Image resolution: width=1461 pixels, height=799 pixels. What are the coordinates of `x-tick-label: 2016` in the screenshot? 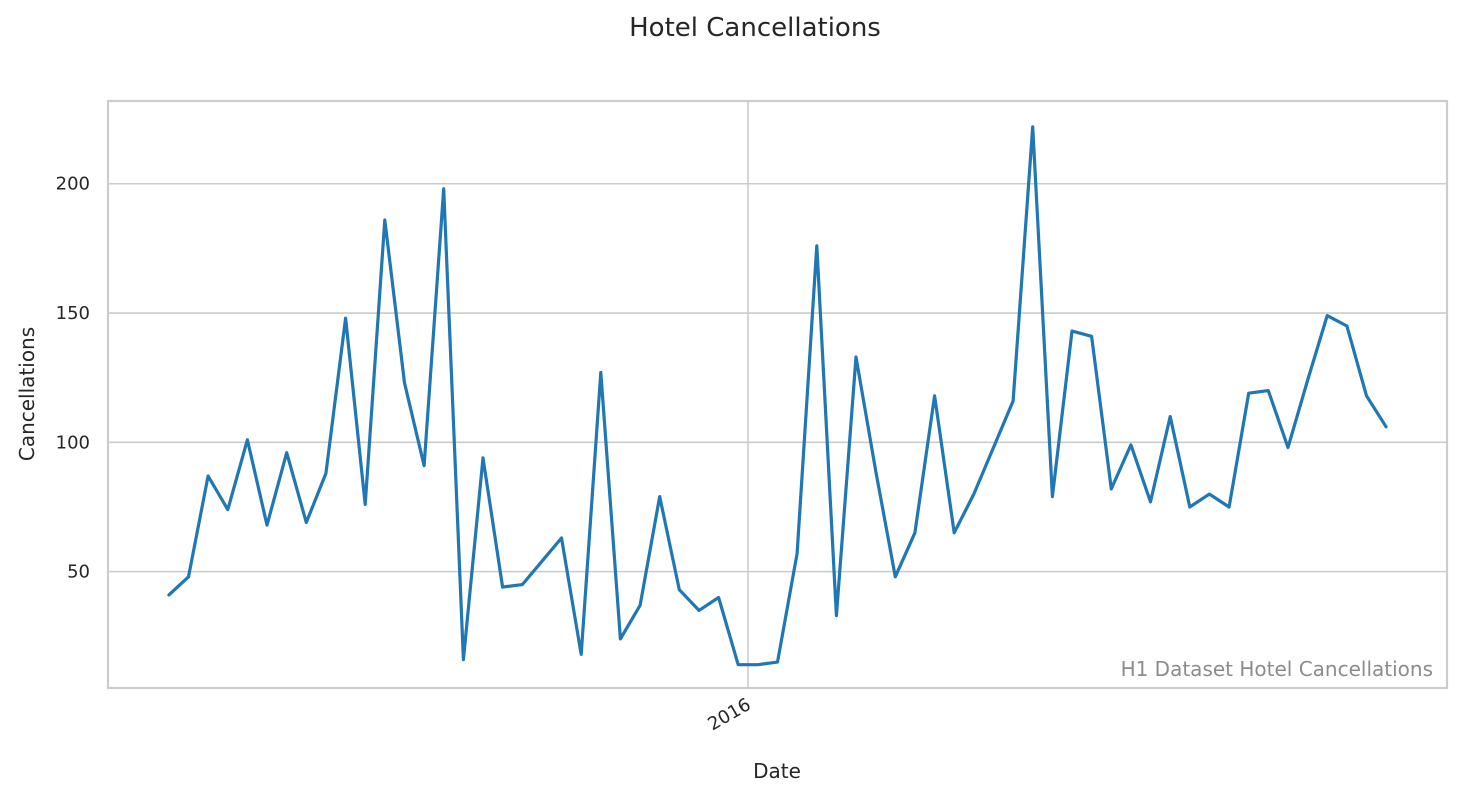 It's located at (729, 714).